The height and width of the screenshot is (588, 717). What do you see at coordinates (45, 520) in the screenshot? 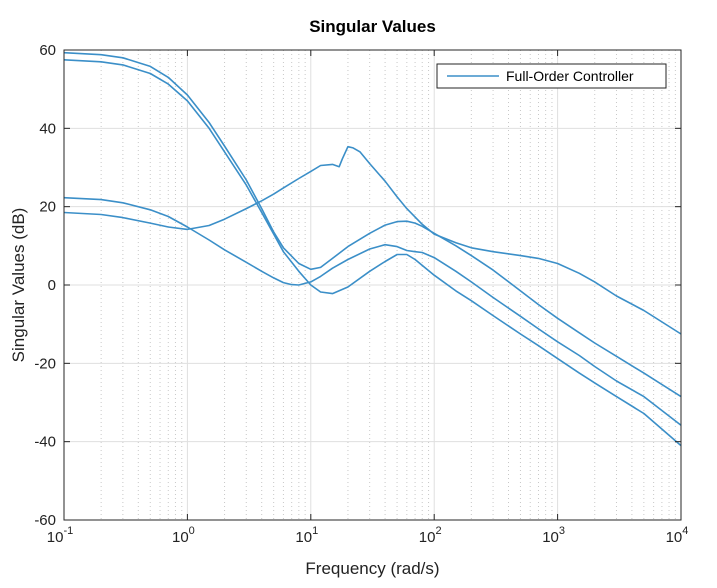
I see `y-tick-label: -60` at bounding box center [45, 520].